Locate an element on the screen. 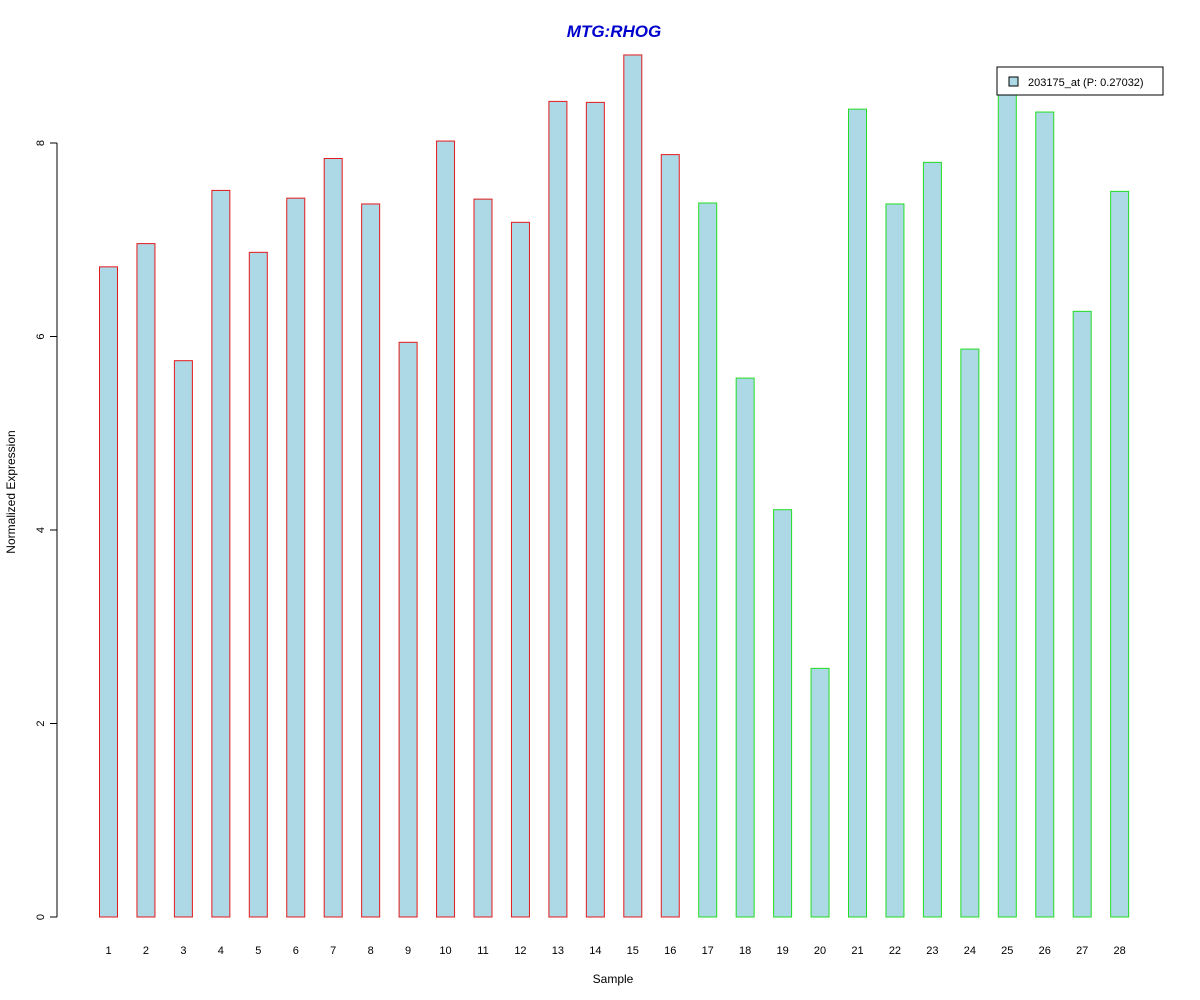  legend-label: 203175_at (P: 0.27032) is located at coordinates (1086, 83).